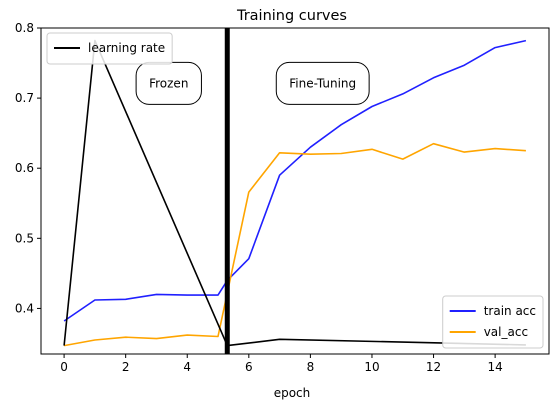 The image size is (559, 406). I want to click on y-tick-label: 0.6, so click(24, 168).